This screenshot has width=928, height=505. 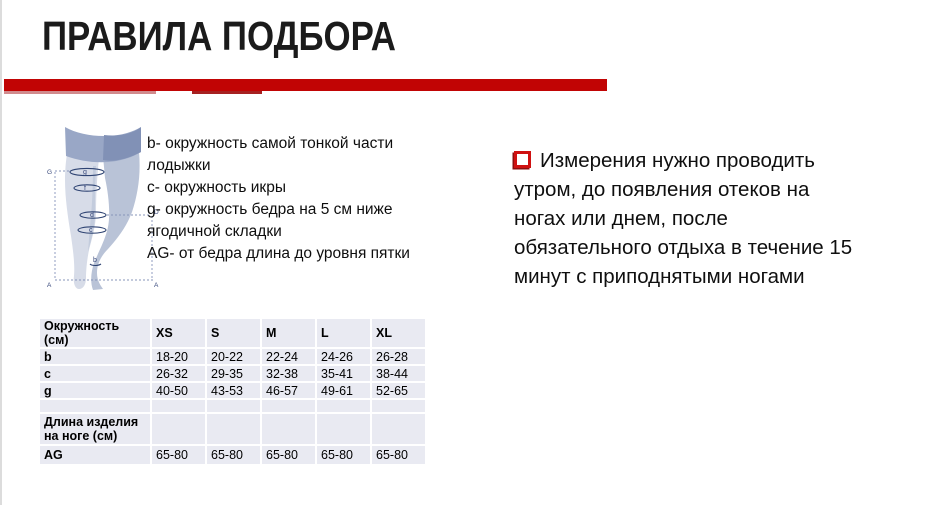 I want to click on table-row-b: b 18-20 20-22 22-24 24-26 26-28, so click(x=232, y=356).